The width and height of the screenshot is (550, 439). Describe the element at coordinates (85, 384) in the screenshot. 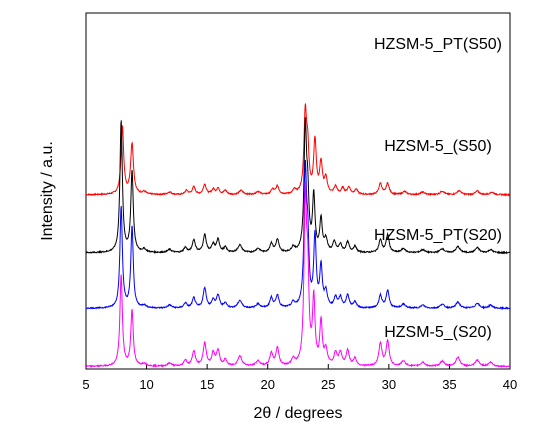

I see `x-tick-label: 5` at that location.